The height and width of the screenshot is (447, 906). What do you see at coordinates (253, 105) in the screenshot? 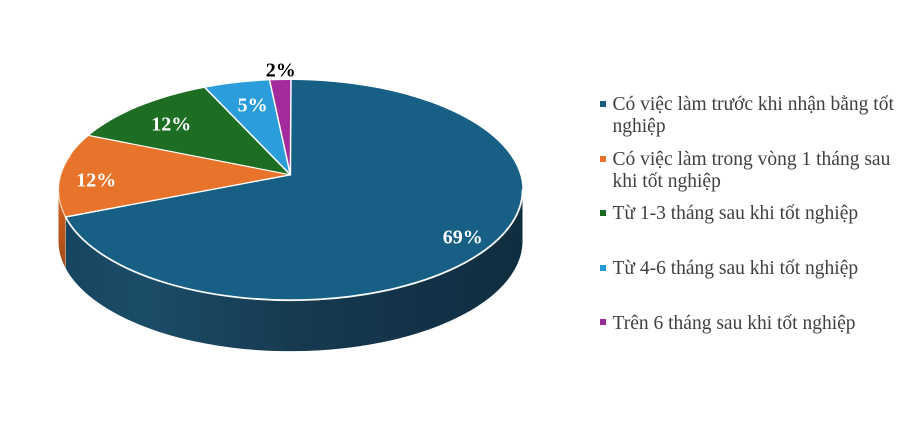
I see `svg-text: 5%` at bounding box center [253, 105].